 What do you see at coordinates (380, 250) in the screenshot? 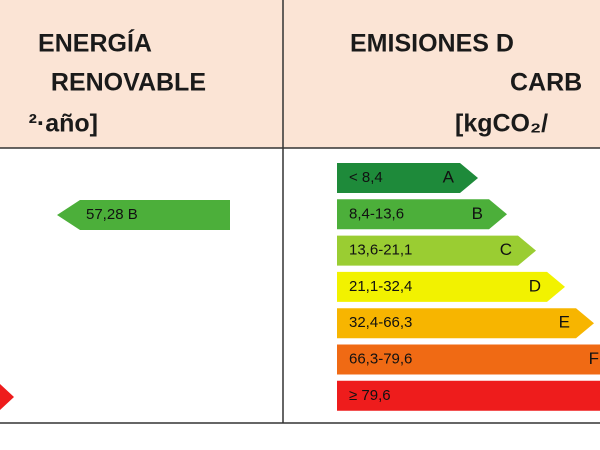
I see `scale-range: 13,6-21,1` at bounding box center [380, 250].